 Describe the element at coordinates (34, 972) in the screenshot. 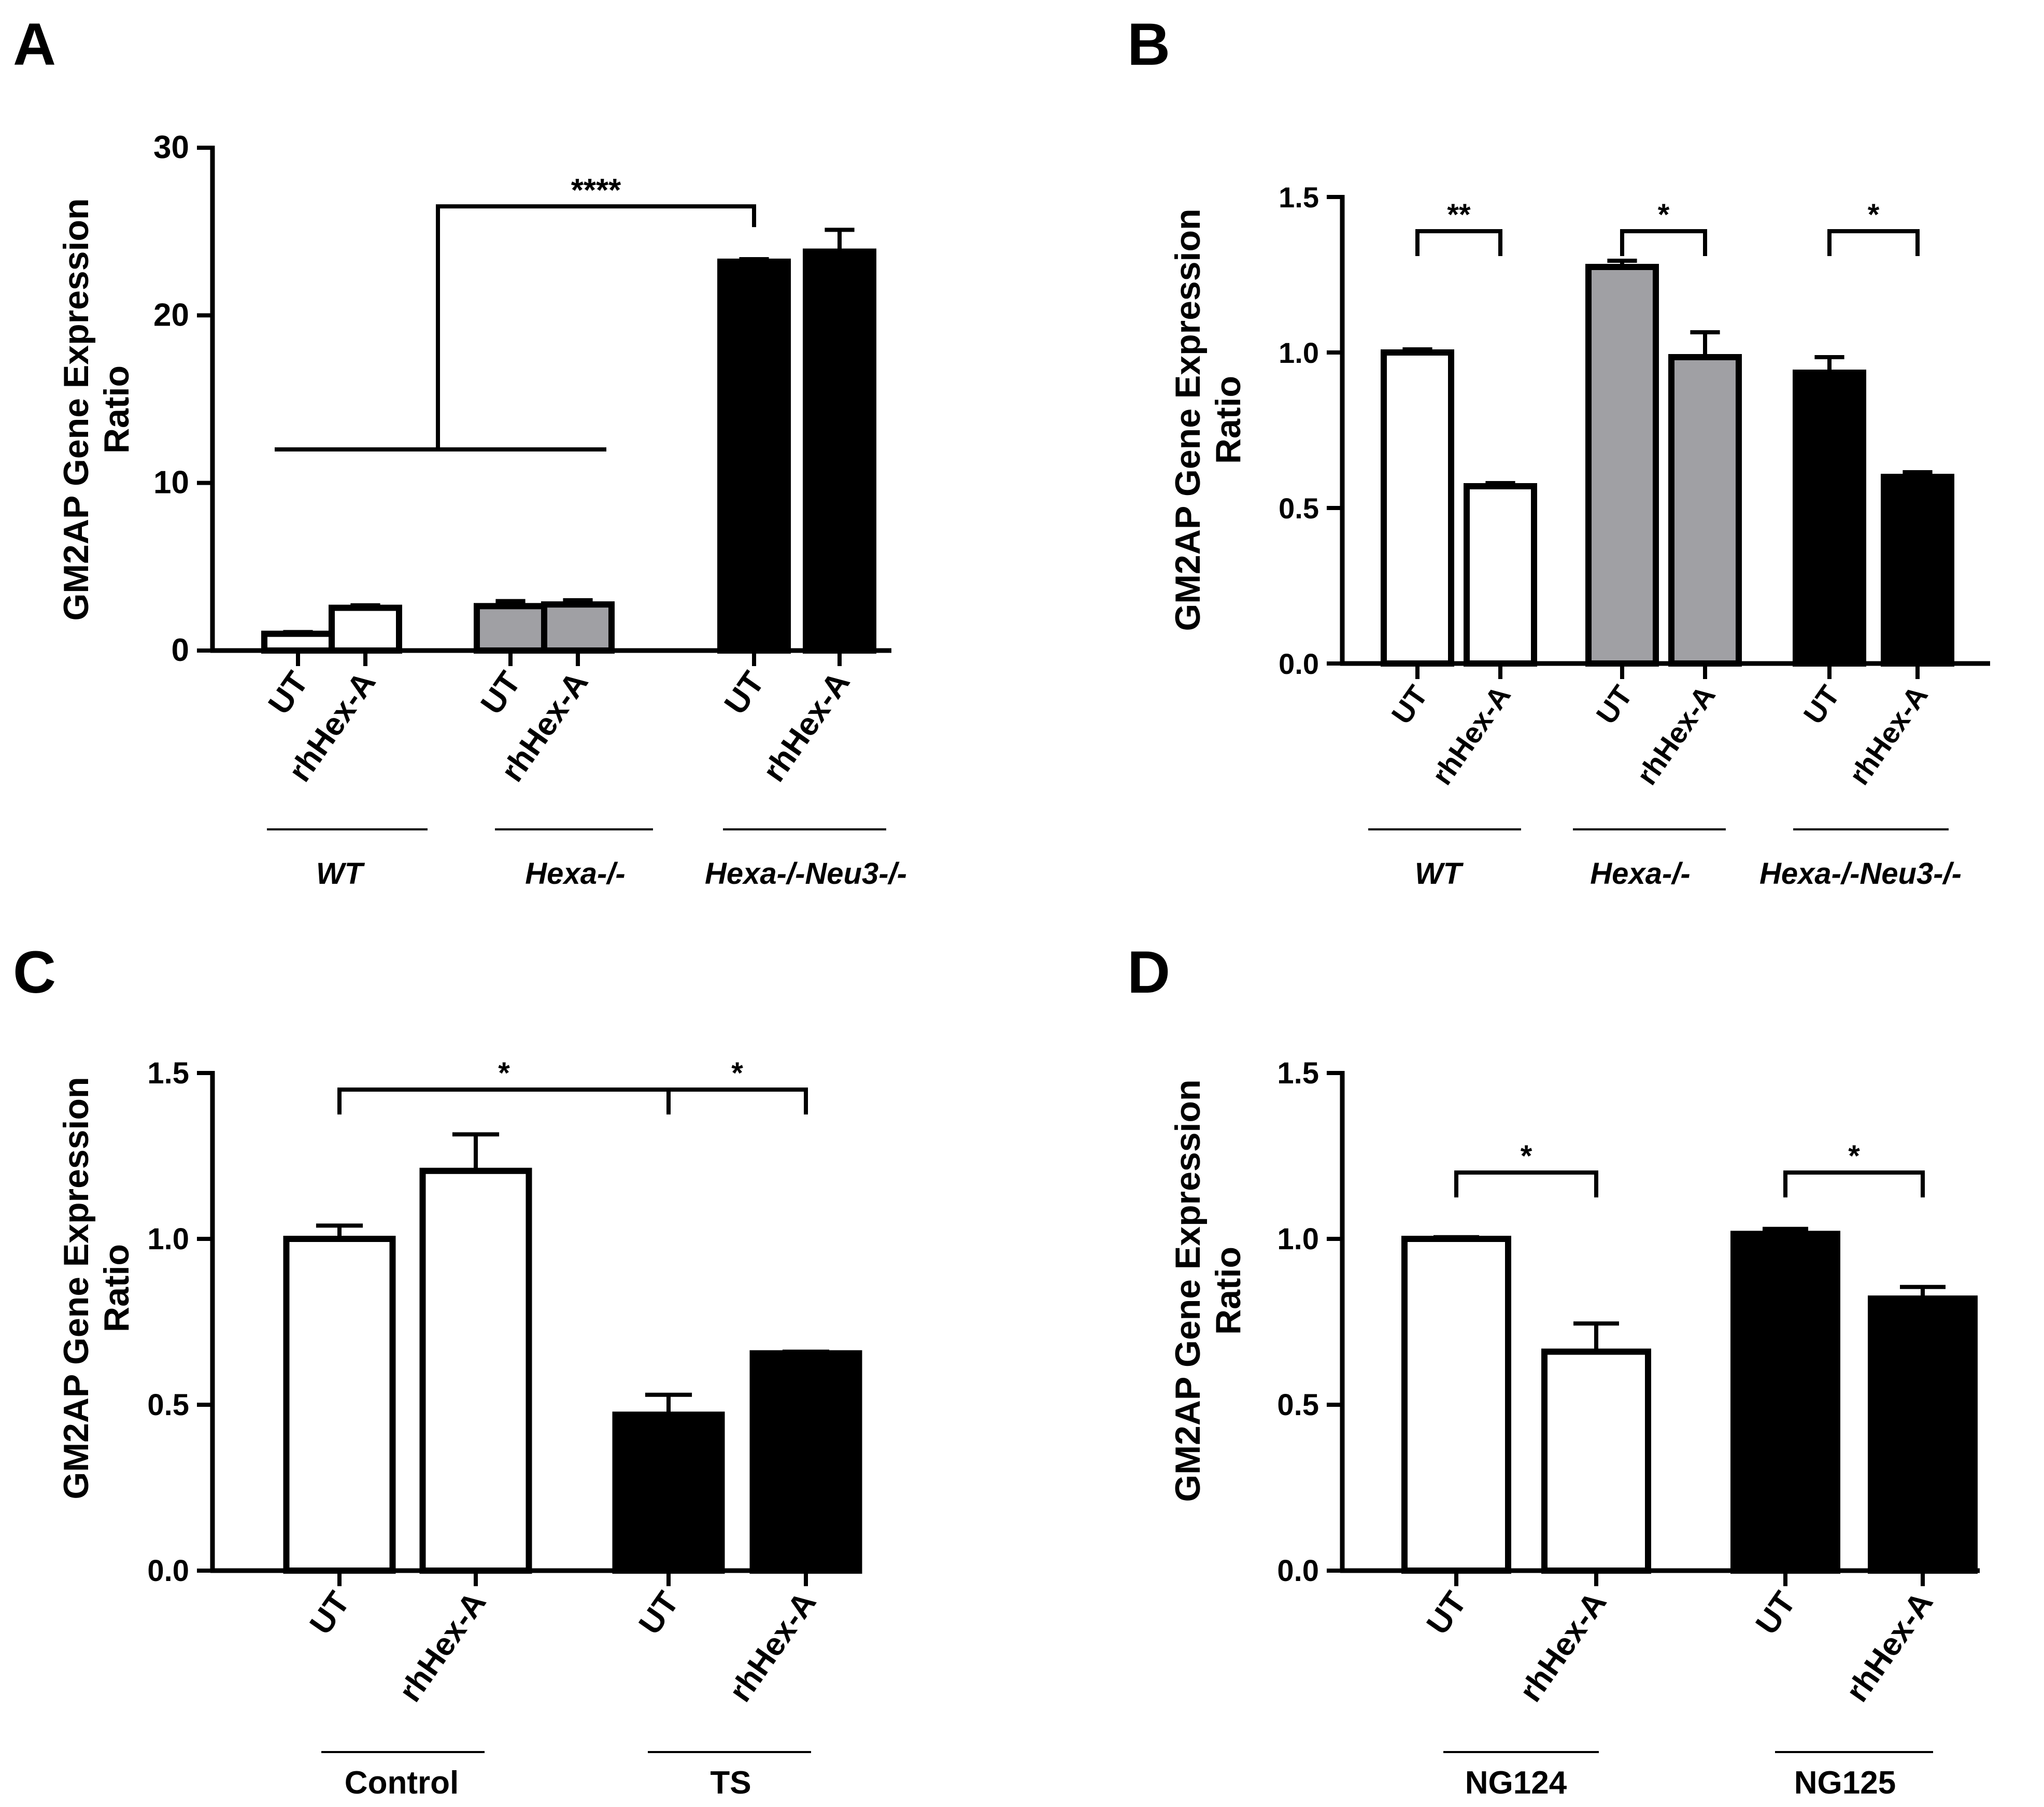

I see `panel-letter: C` at that location.